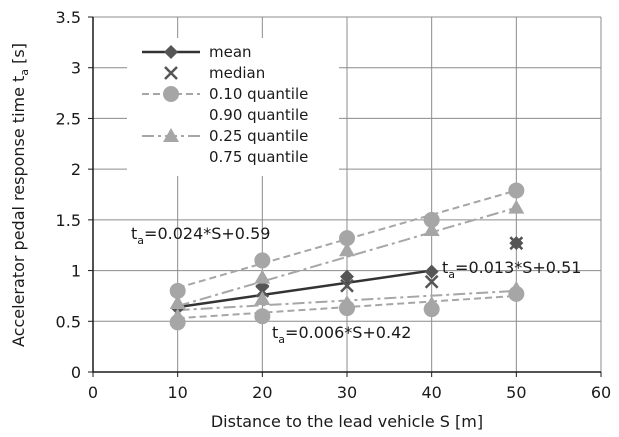  I want to click on legend-item-0-25-quantile-marker, so click(171, 135).